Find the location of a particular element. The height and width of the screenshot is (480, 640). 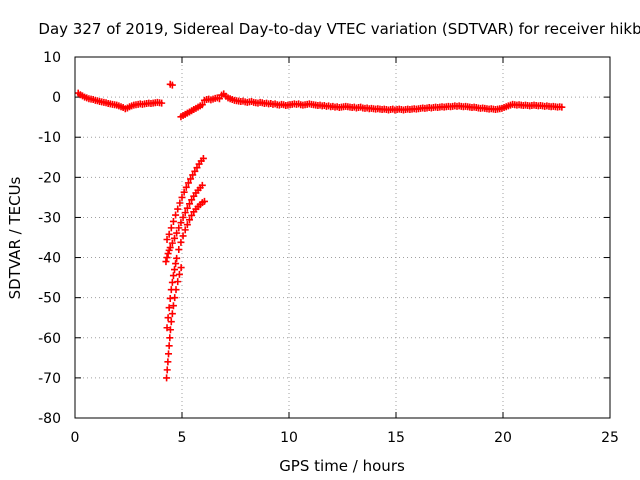

y-tick-label: -20 is located at coordinates (49, 178).